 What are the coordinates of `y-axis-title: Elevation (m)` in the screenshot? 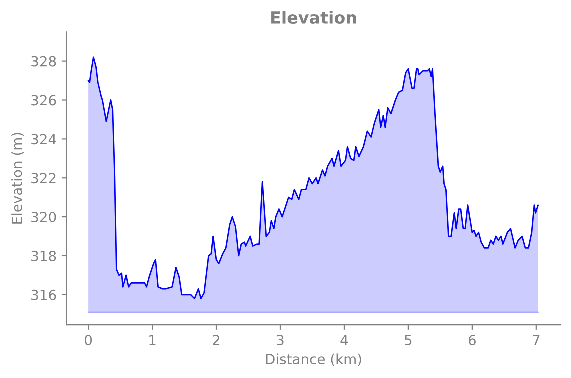 It's located at (18, 178).